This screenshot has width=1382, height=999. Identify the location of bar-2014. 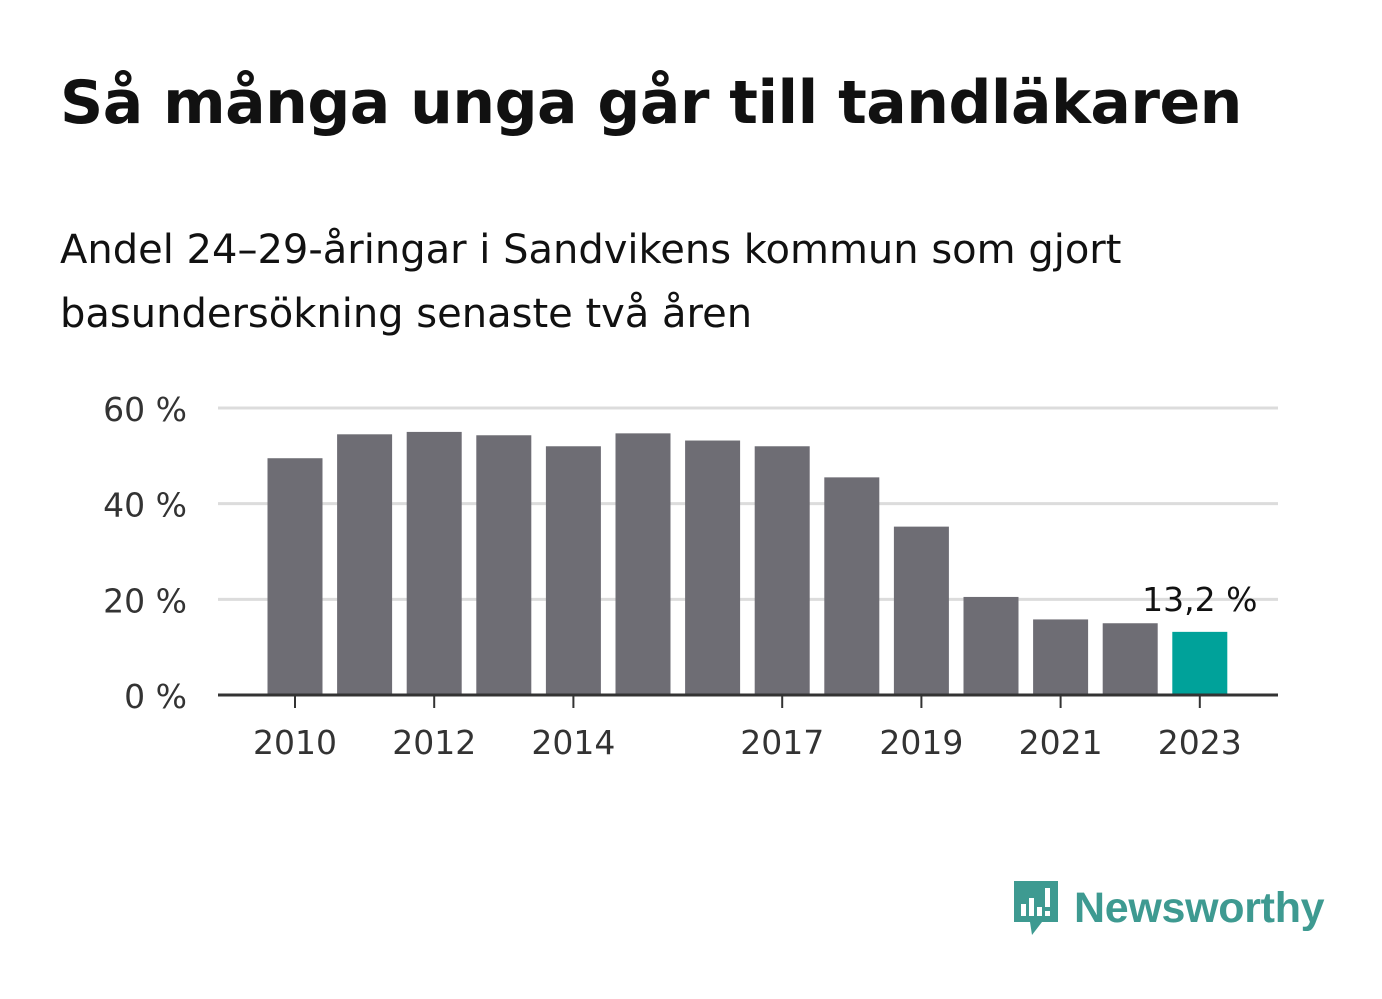
(573, 570).